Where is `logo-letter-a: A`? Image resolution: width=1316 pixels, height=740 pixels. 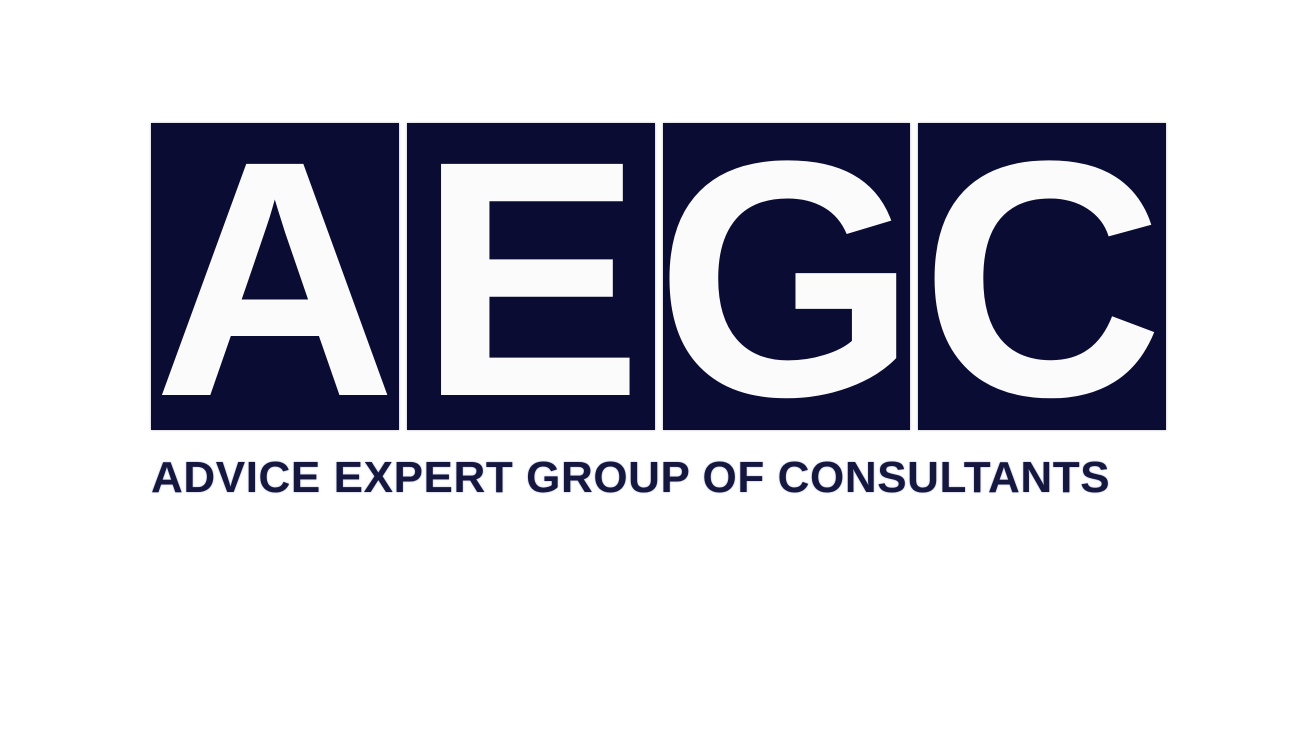
logo-letter-a: A is located at coordinates (275, 276).